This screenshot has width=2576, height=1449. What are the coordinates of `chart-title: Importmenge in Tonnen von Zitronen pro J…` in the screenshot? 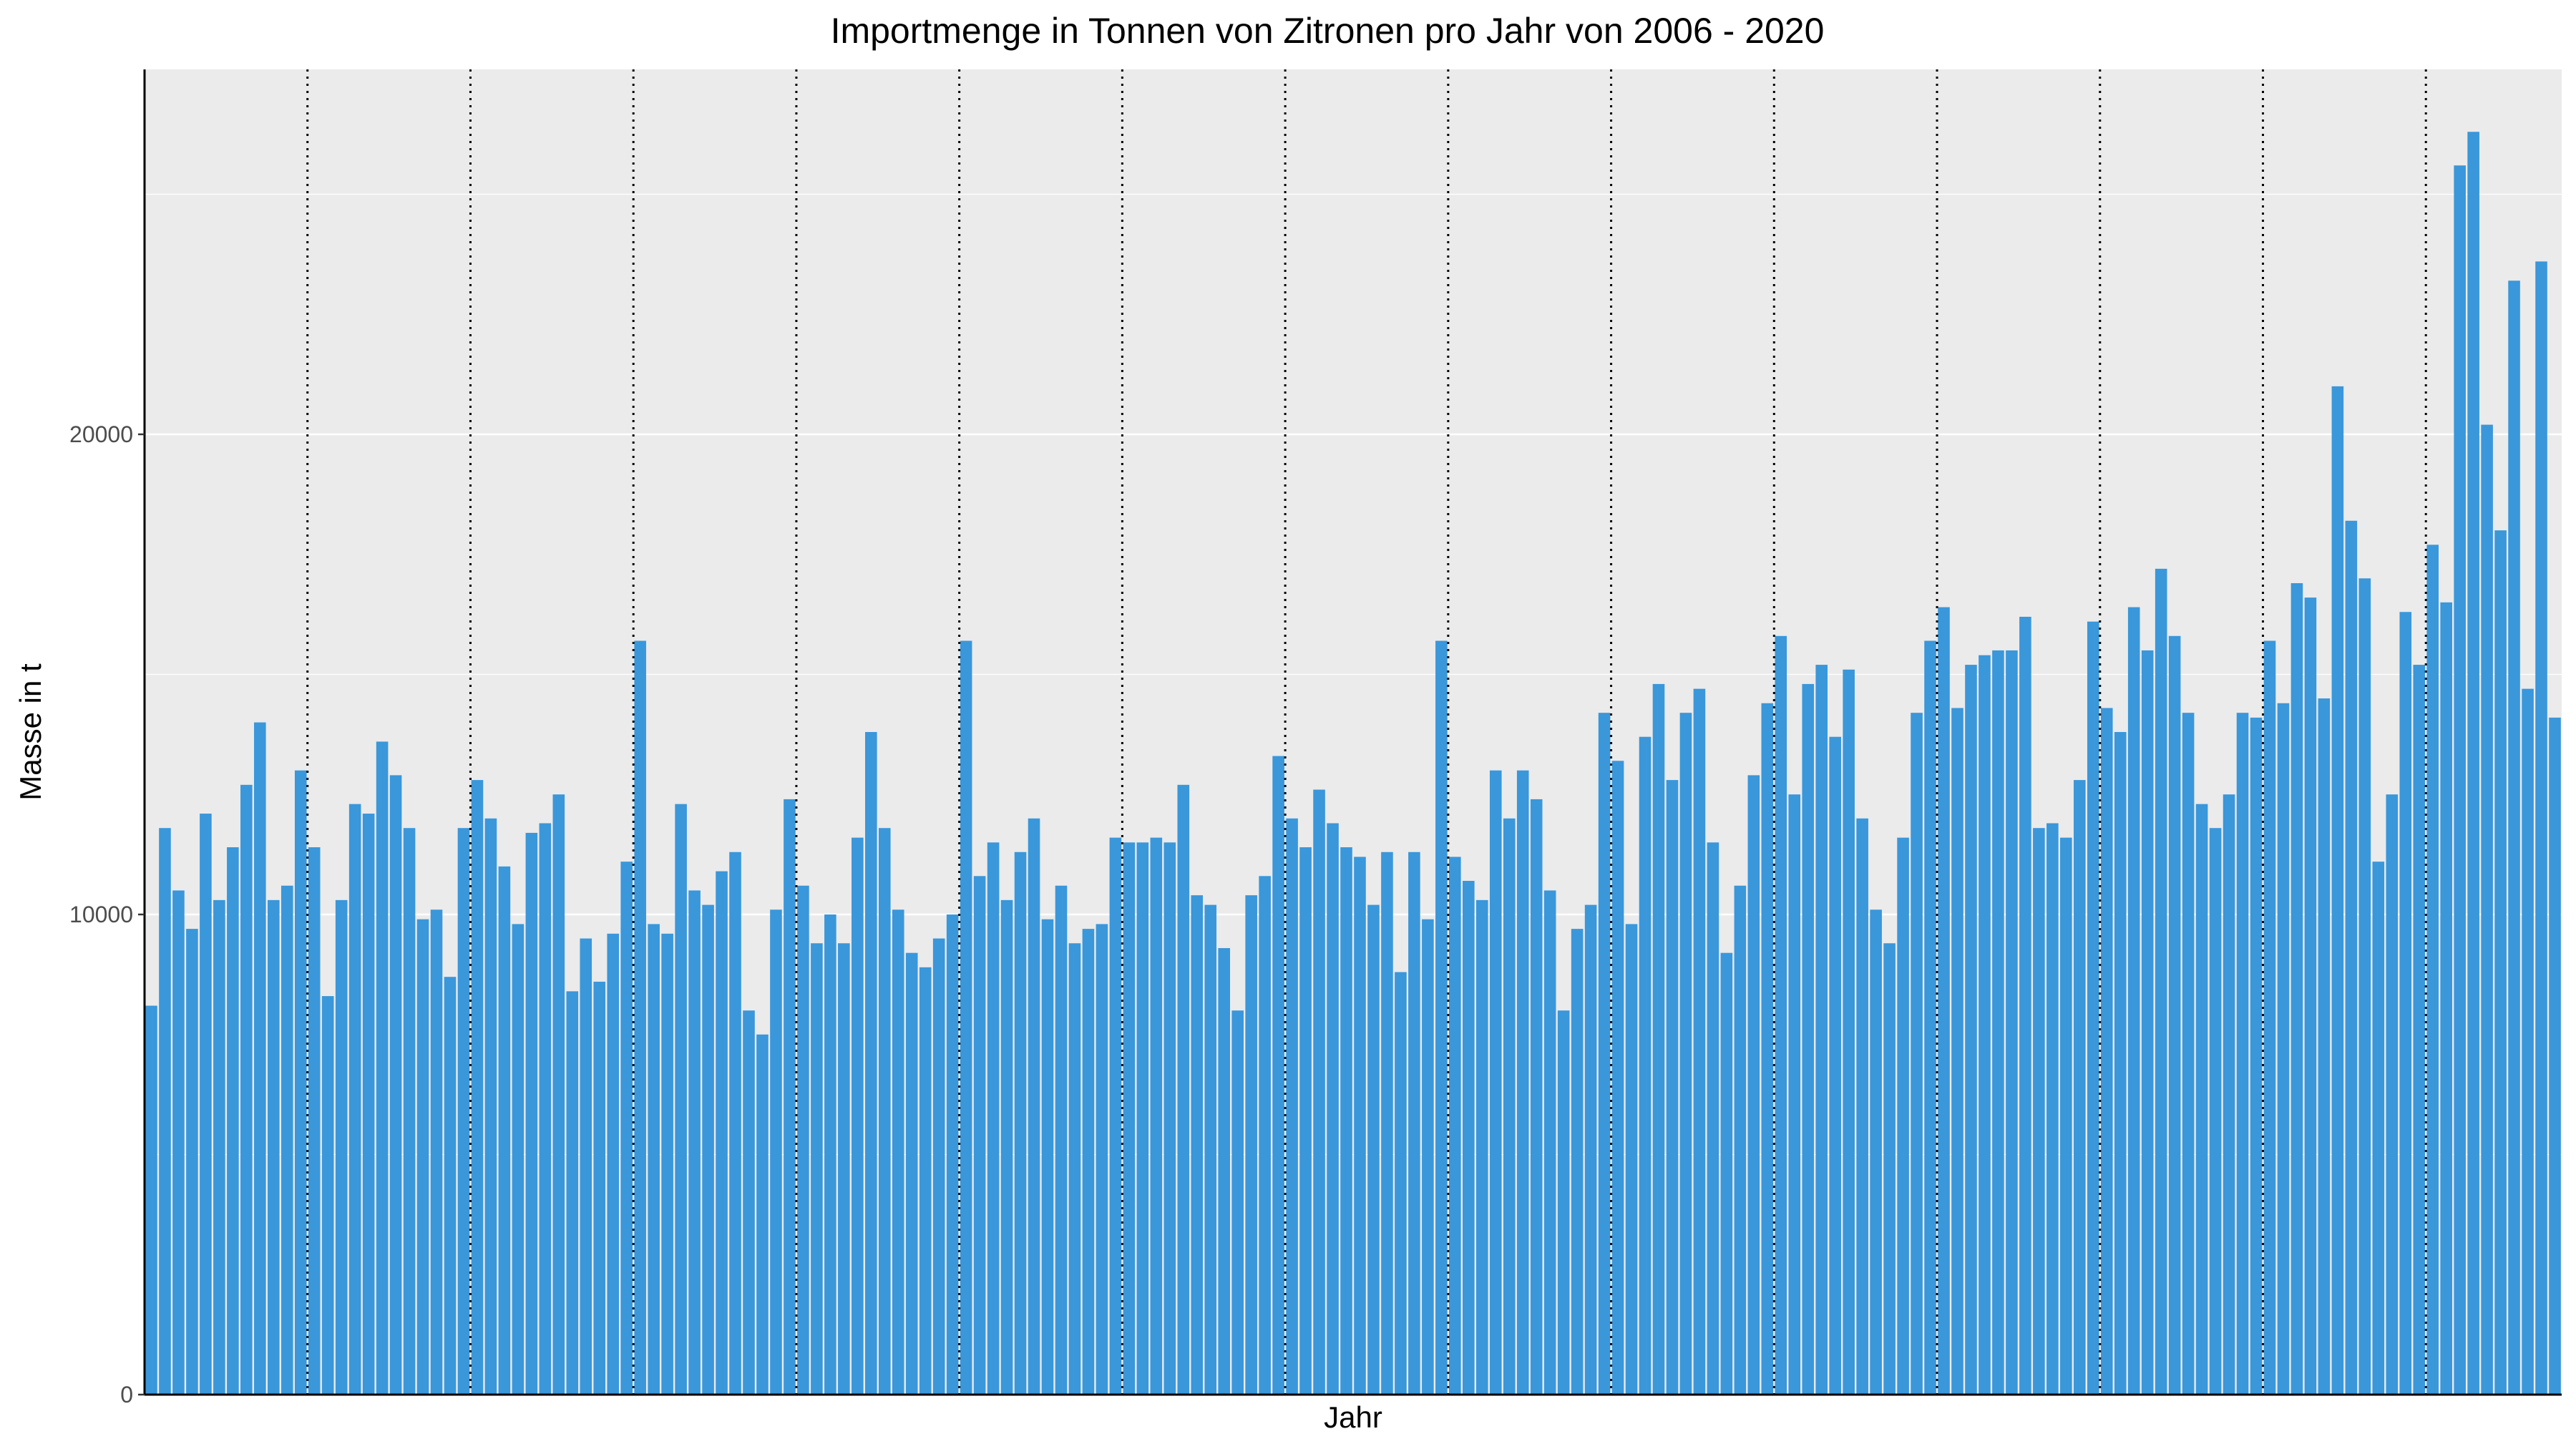 It's located at (1328, 31).